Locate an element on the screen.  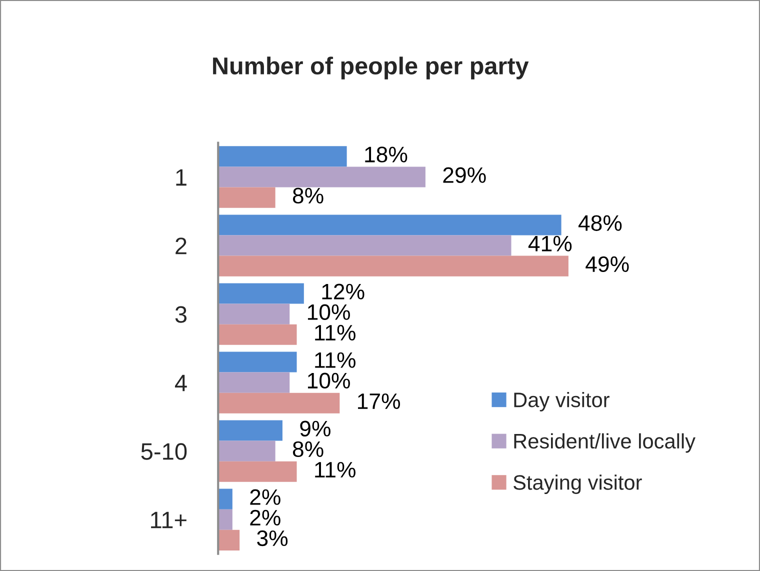
y-tick-label: 1 is located at coordinates (181, 177).